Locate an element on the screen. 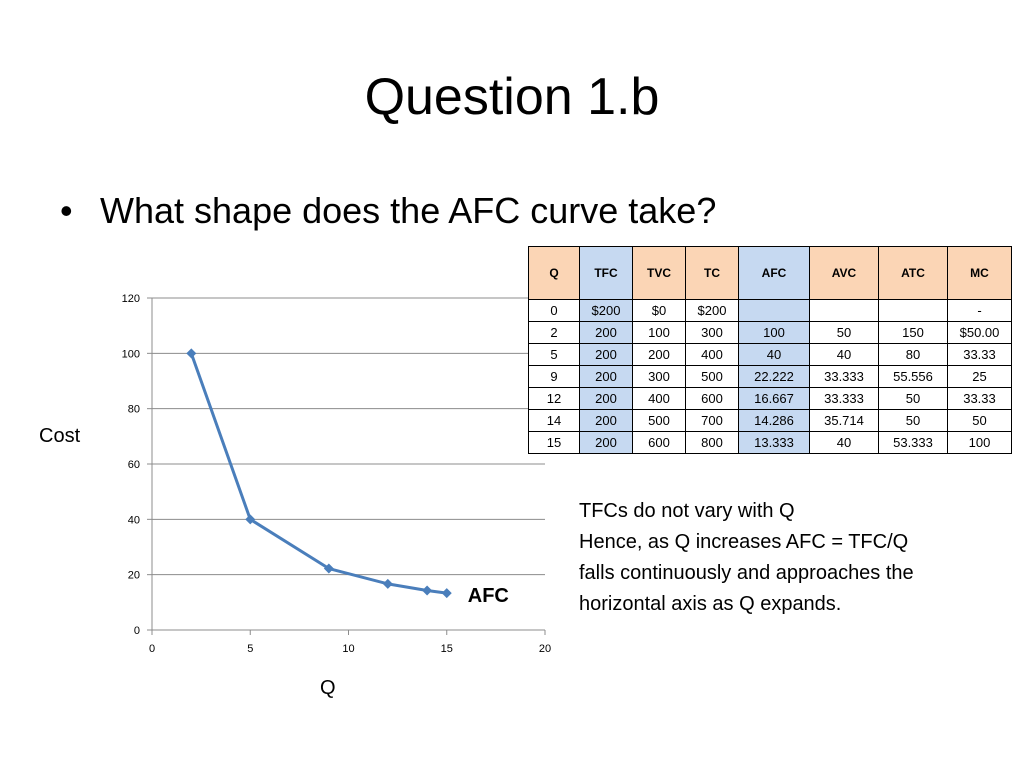  table-cell-afc: 16.667 is located at coordinates (774, 398).